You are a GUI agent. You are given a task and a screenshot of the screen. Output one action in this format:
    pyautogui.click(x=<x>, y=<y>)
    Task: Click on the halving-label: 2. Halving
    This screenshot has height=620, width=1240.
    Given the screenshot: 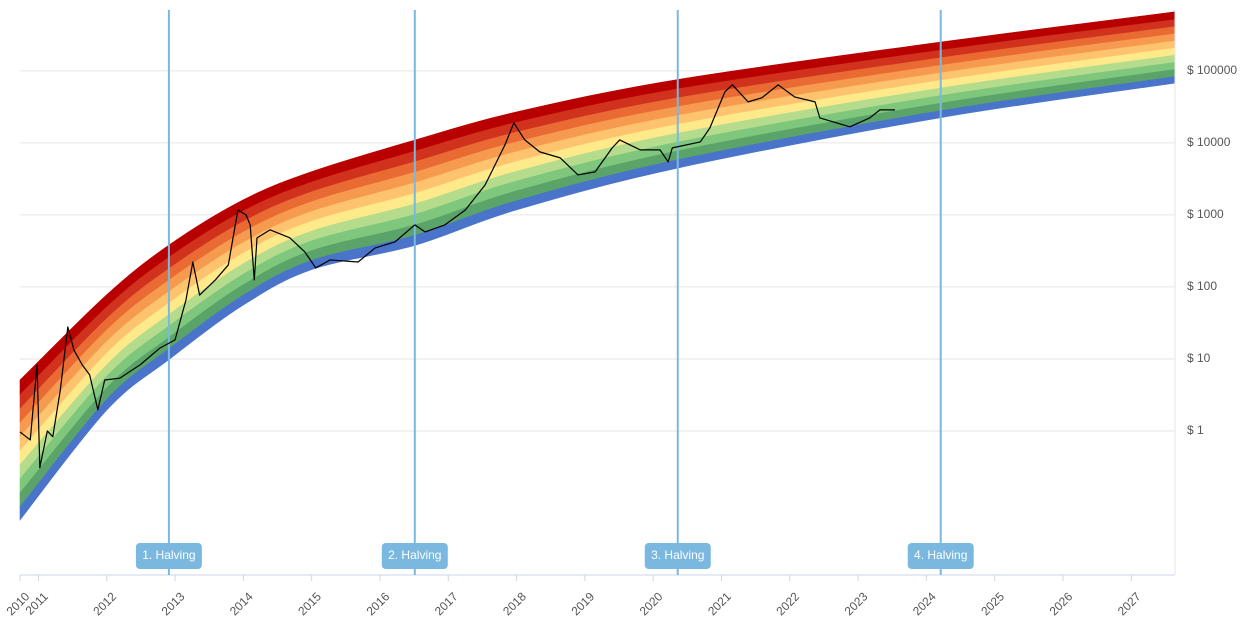 What is the action you would take?
    pyautogui.click(x=414, y=555)
    